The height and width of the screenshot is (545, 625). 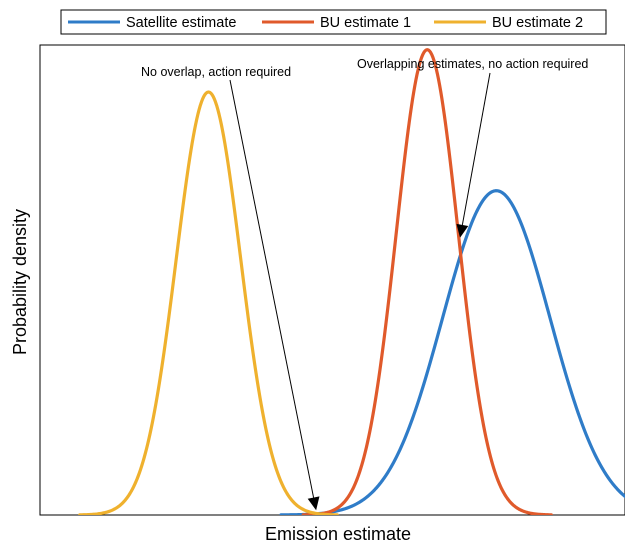 I want to click on x-axis-label: Emission estimate, so click(x=338, y=534).